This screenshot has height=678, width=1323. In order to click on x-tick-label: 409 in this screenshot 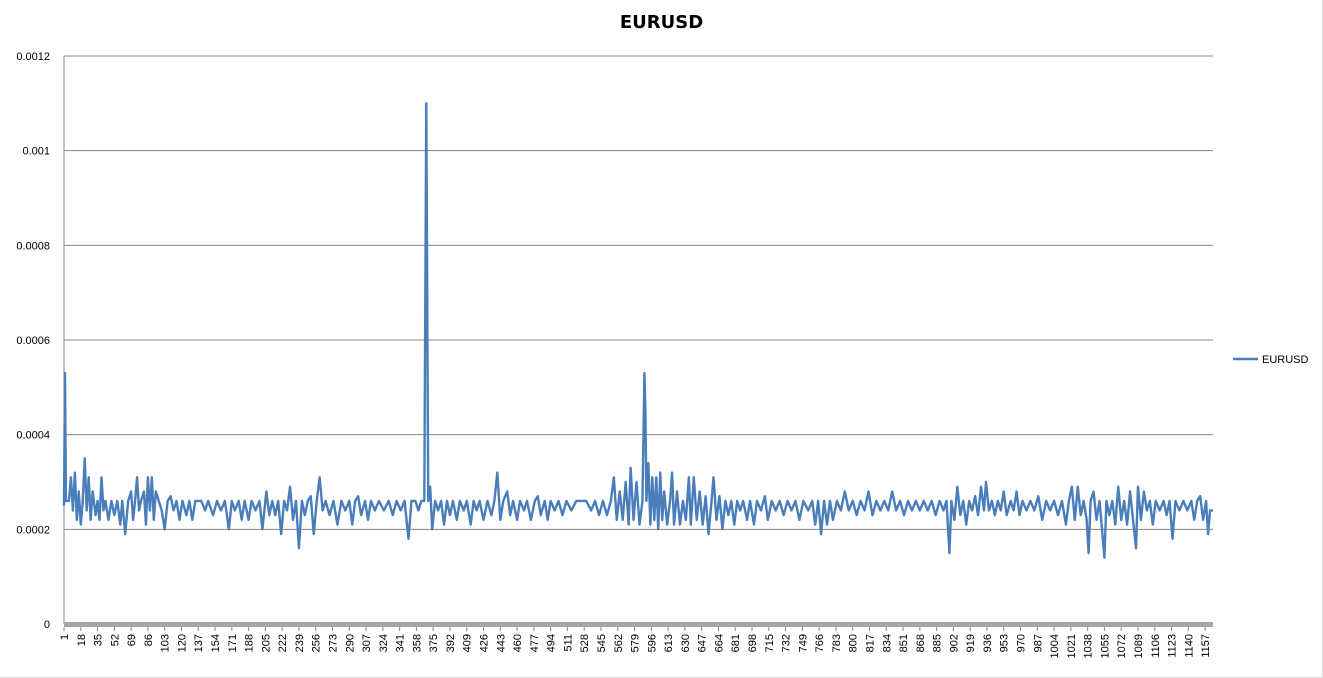, I will do `click(468, 643)`.